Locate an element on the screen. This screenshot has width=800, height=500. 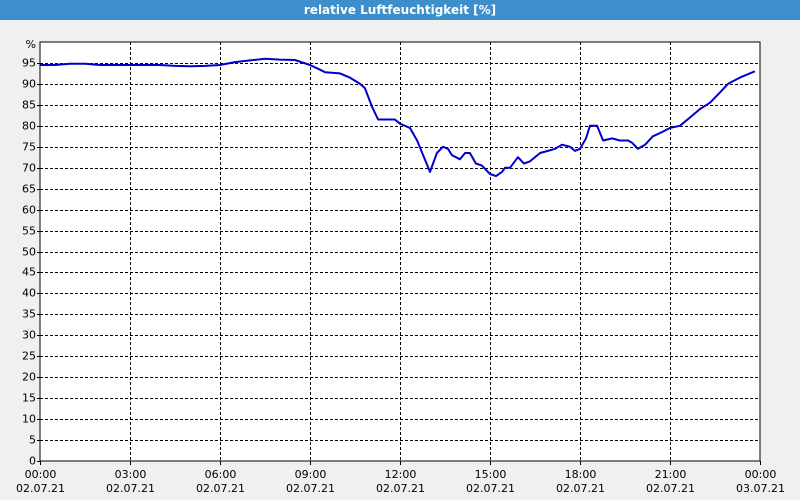
x-tick-label: 21:00 02.07.21 is located at coordinates (670, 481).